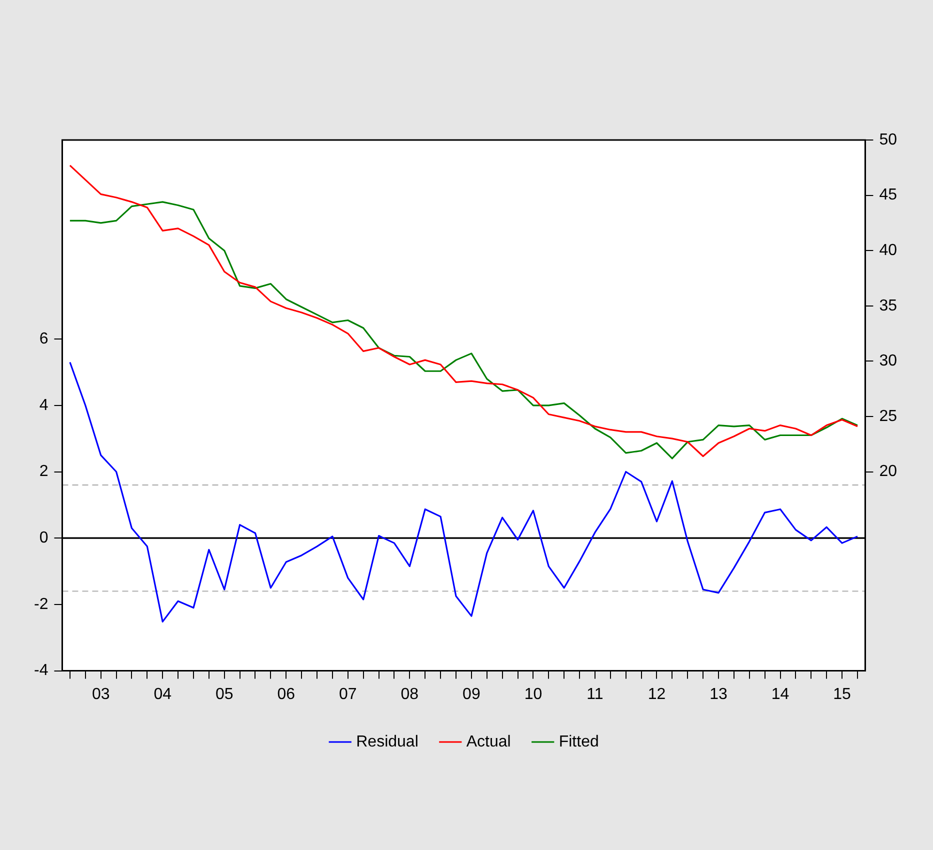 Image resolution: width=933 pixels, height=850 pixels. Describe the element at coordinates (657, 694) in the screenshot. I see `x-tick-label: 12` at that location.